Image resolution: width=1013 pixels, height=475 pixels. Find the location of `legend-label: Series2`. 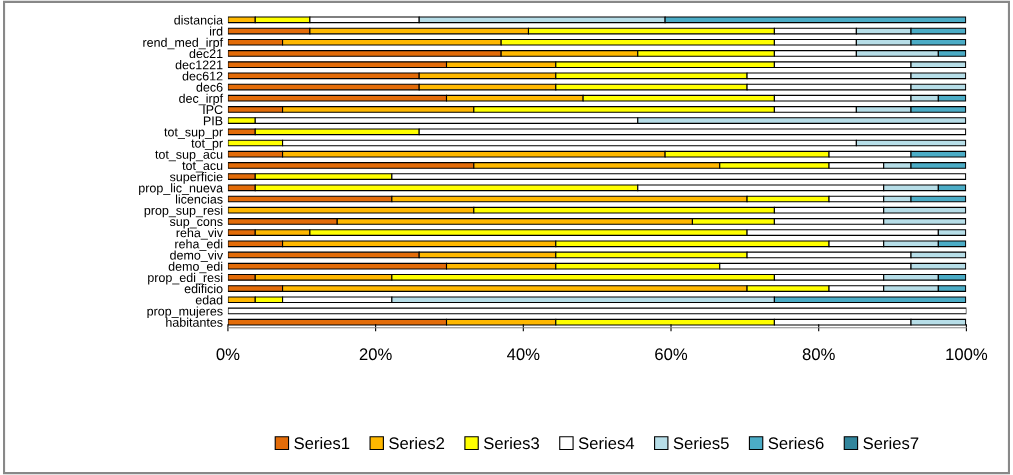

legend-label: Series2 is located at coordinates (417, 443).